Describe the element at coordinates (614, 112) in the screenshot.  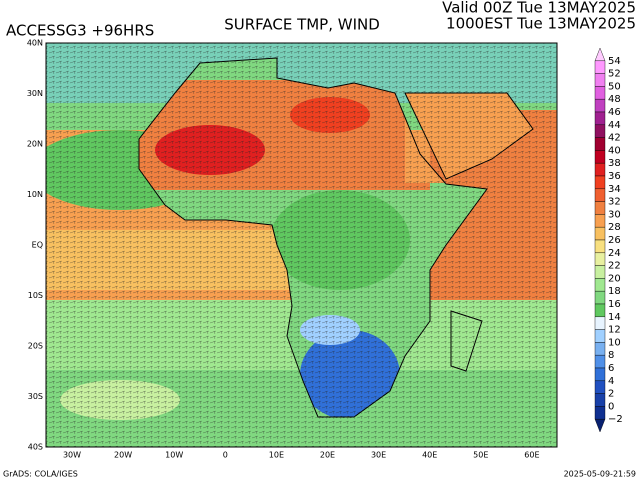
I see `colorbar-label: 46` at that location.